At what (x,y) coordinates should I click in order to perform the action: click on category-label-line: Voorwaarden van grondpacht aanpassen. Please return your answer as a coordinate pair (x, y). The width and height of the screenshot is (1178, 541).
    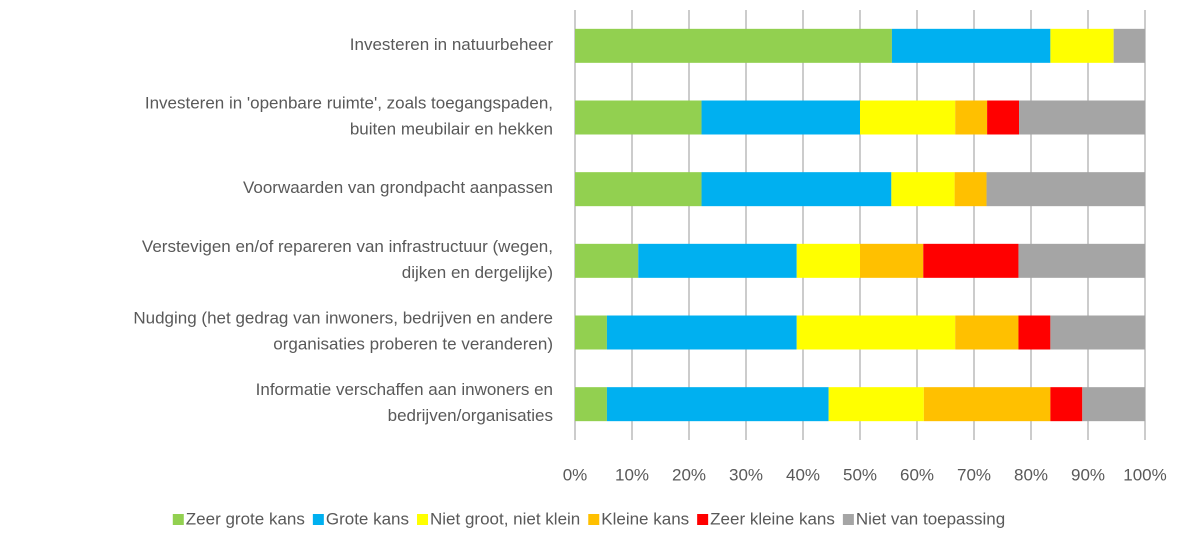
    Looking at the image, I should click on (398, 188).